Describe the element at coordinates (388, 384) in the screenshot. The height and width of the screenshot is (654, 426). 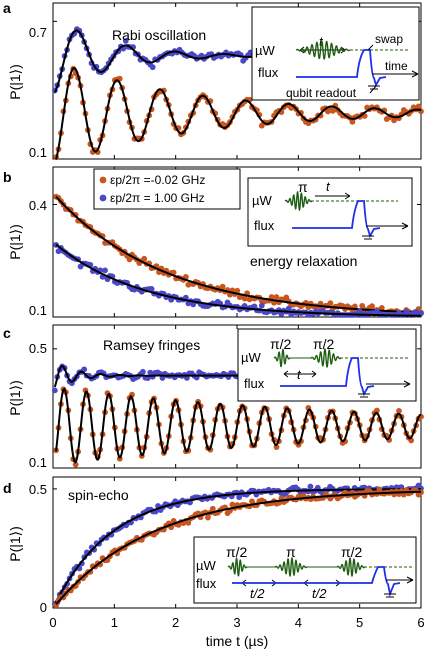
I see `inset-time-arrow-c` at that location.